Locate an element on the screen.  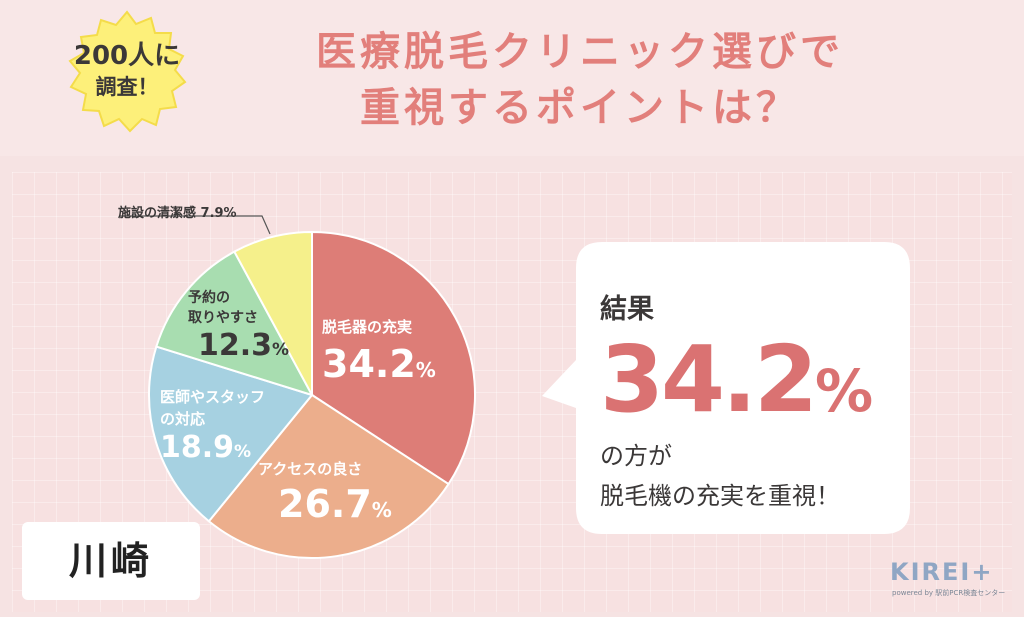
label-equipment-name: 脱毛器の充実 is located at coordinates (367, 327).